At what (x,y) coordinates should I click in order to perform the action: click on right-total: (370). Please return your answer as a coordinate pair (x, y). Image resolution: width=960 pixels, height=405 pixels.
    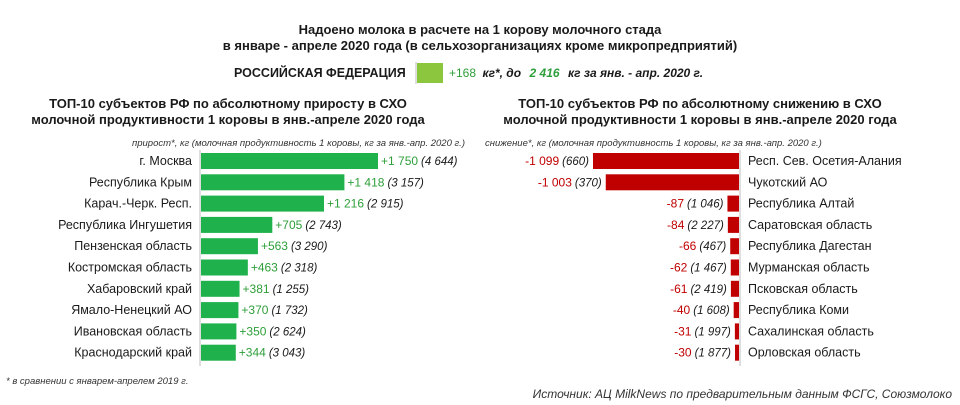
    Looking at the image, I should click on (588, 183).